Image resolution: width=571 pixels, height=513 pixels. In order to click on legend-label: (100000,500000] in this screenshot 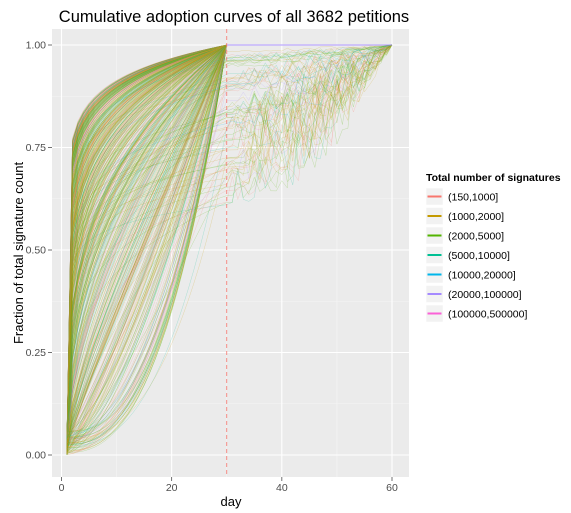, I will do `click(487, 315)`.